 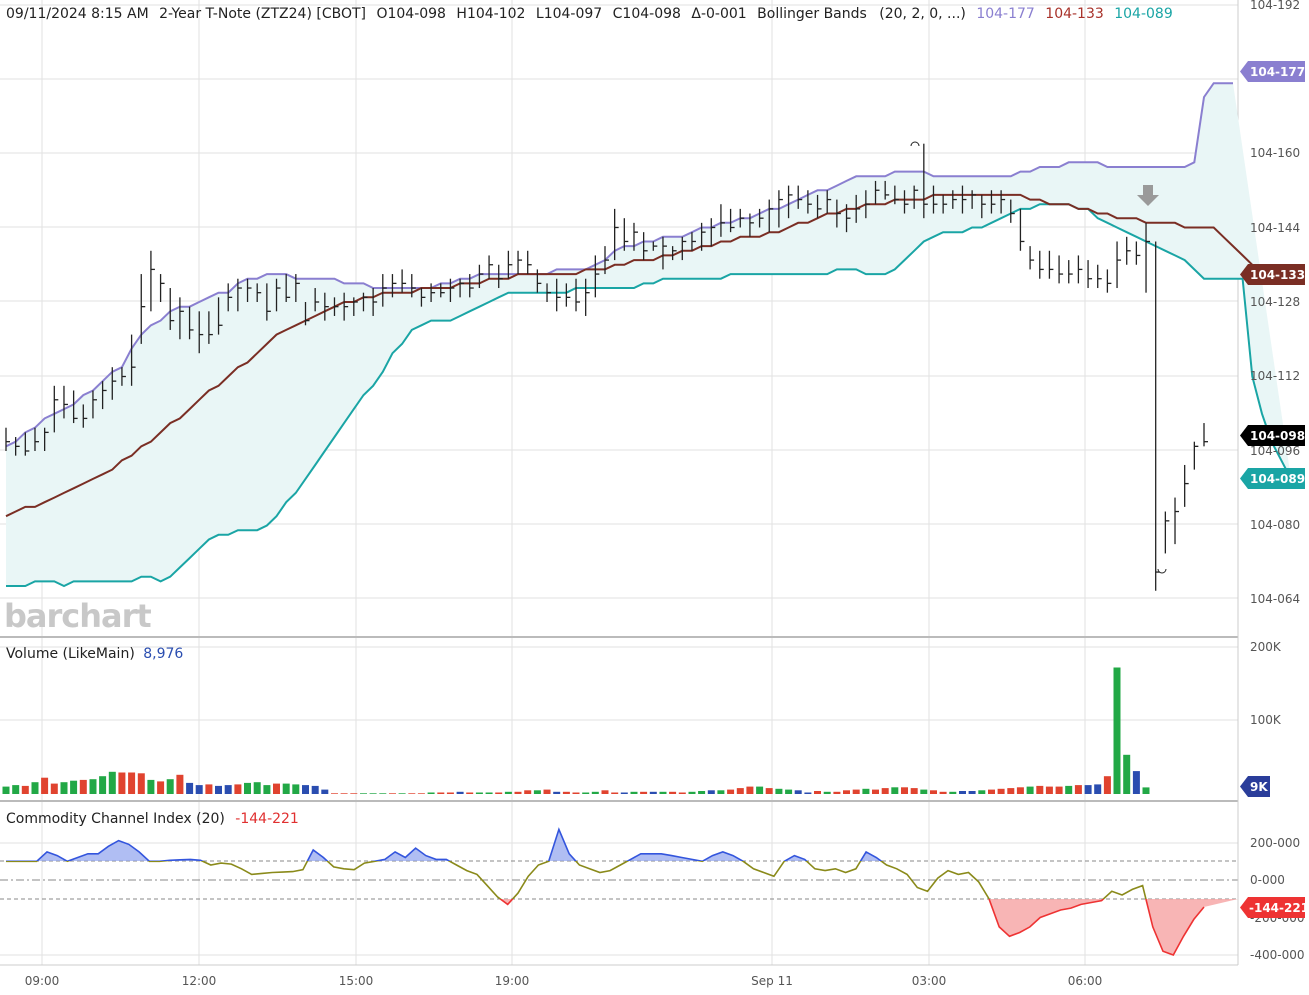 I want to click on low-marker, so click(x=1162, y=571).